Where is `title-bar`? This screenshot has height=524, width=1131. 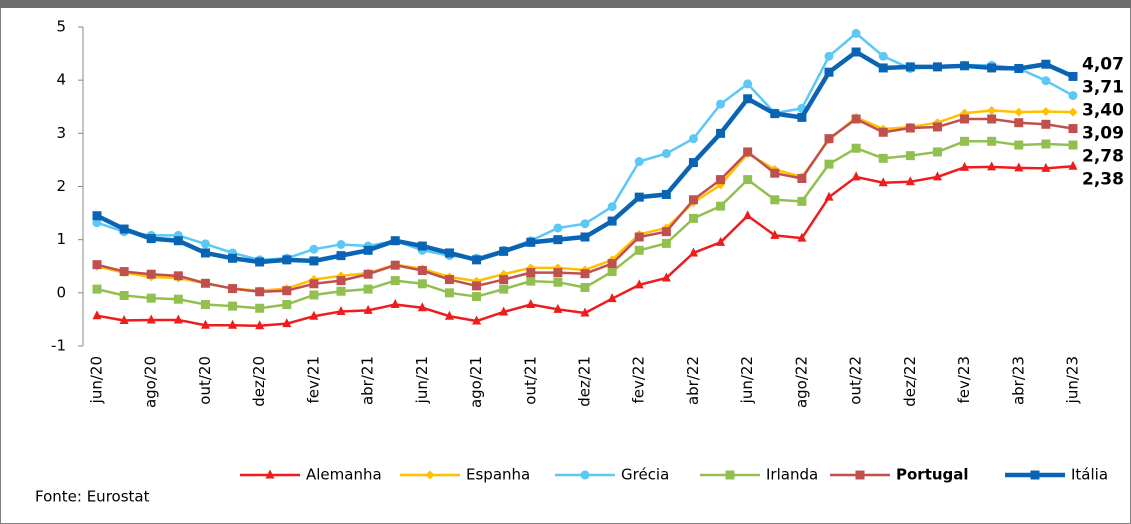 title-bar is located at coordinates (565, 4).